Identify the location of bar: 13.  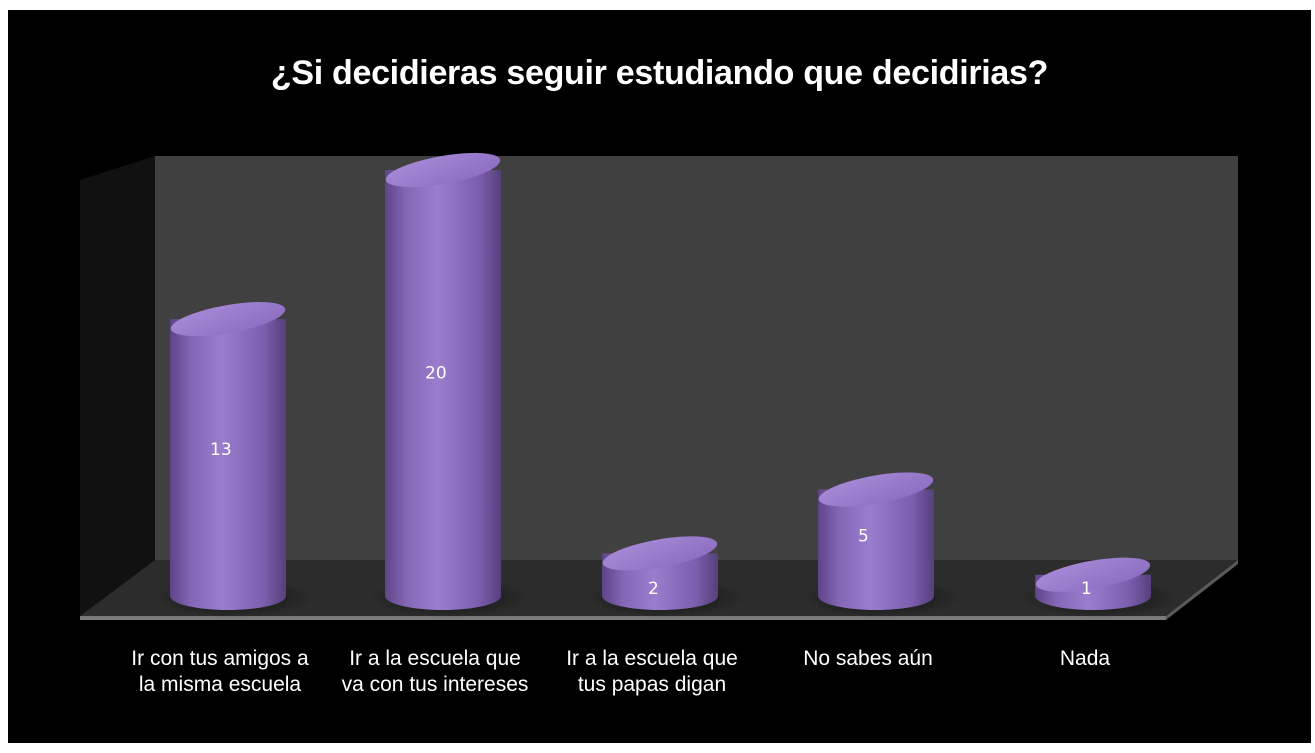
(234, 460).